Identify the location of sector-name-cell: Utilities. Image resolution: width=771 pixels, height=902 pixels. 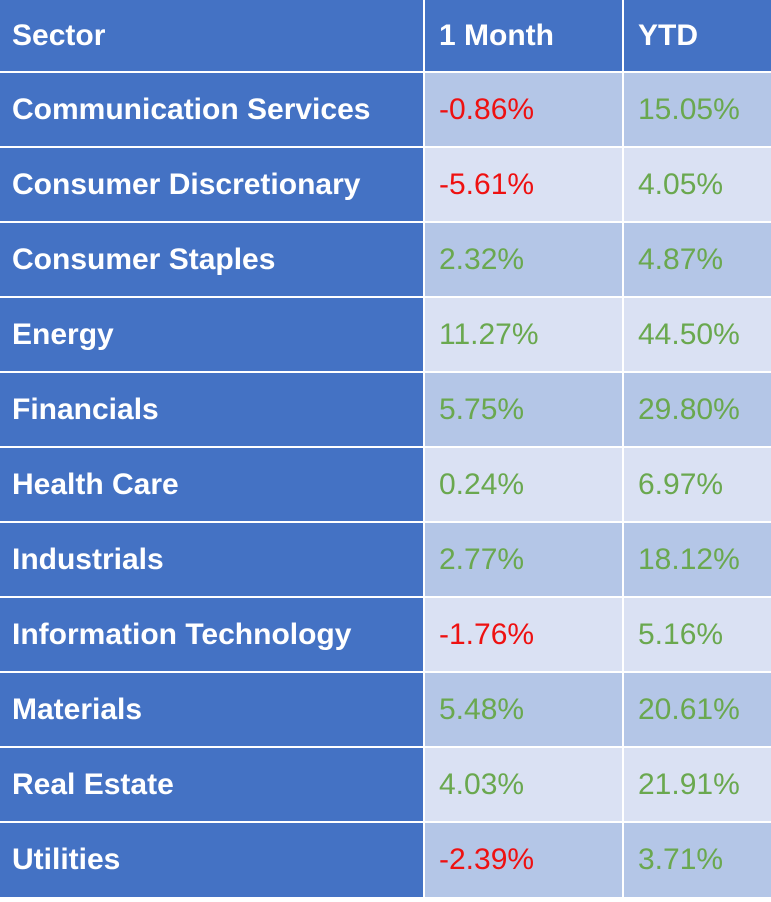
(212, 859).